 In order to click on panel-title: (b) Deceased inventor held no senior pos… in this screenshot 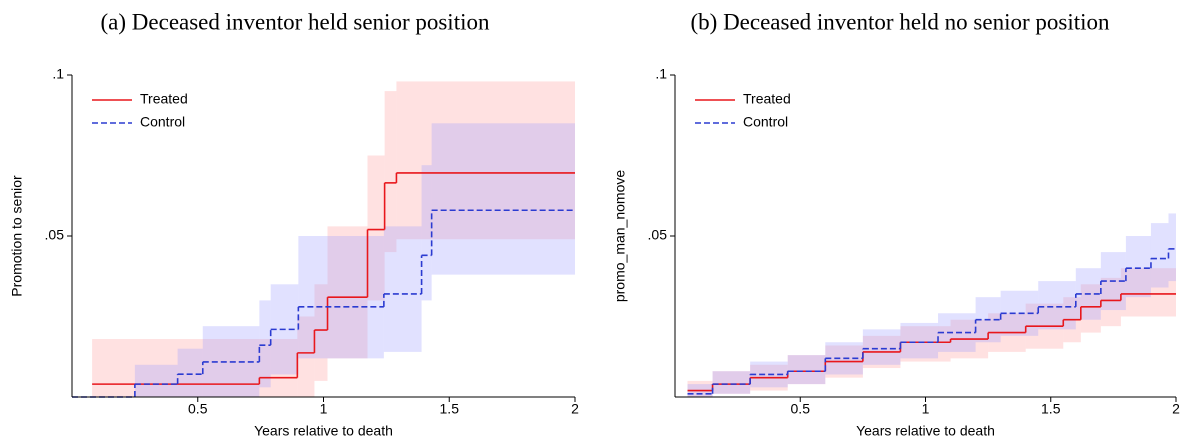, I will do `click(900, 21)`.